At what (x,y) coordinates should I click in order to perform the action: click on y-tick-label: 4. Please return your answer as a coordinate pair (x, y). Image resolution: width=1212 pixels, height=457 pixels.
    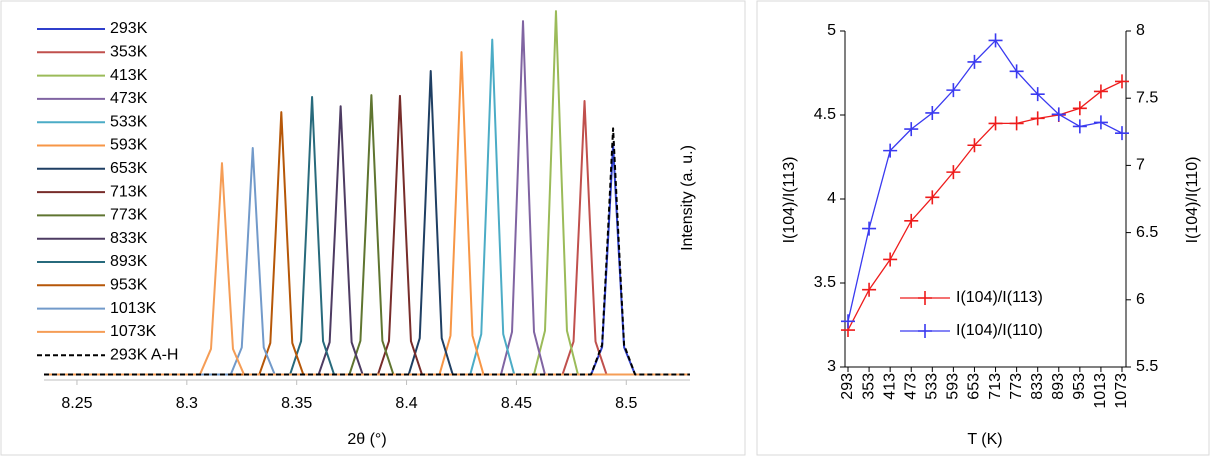
    Looking at the image, I should click on (831, 198).